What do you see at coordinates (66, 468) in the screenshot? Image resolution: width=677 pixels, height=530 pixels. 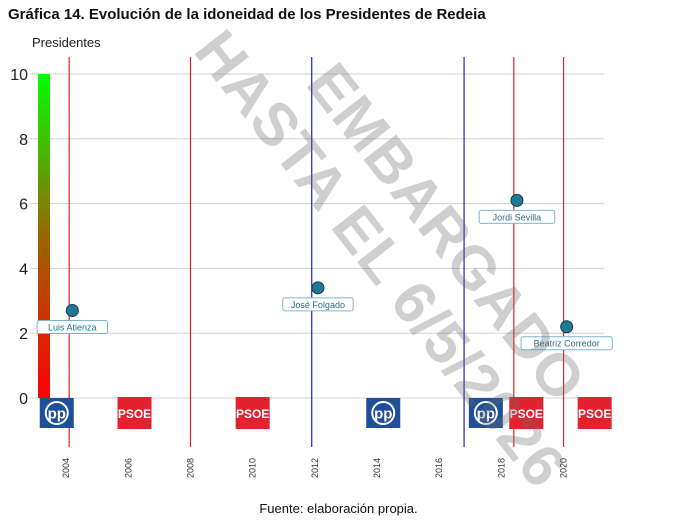 I see `x-tick-label: 2004` at bounding box center [66, 468].